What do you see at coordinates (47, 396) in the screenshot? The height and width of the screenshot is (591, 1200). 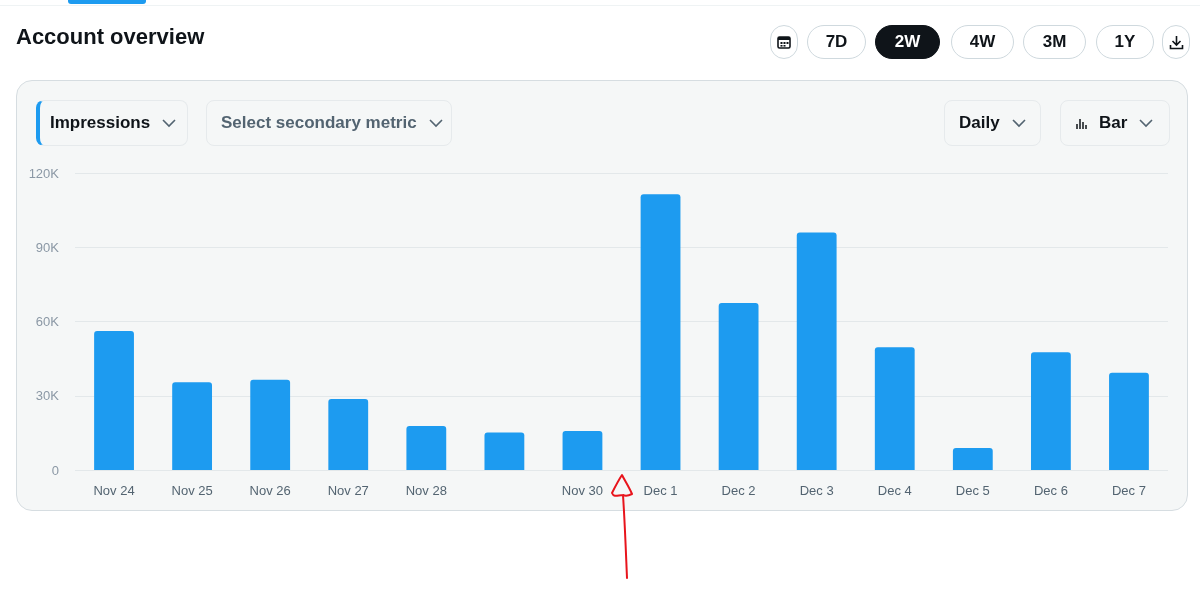 I see `y-tick-label: 30K` at bounding box center [47, 396].